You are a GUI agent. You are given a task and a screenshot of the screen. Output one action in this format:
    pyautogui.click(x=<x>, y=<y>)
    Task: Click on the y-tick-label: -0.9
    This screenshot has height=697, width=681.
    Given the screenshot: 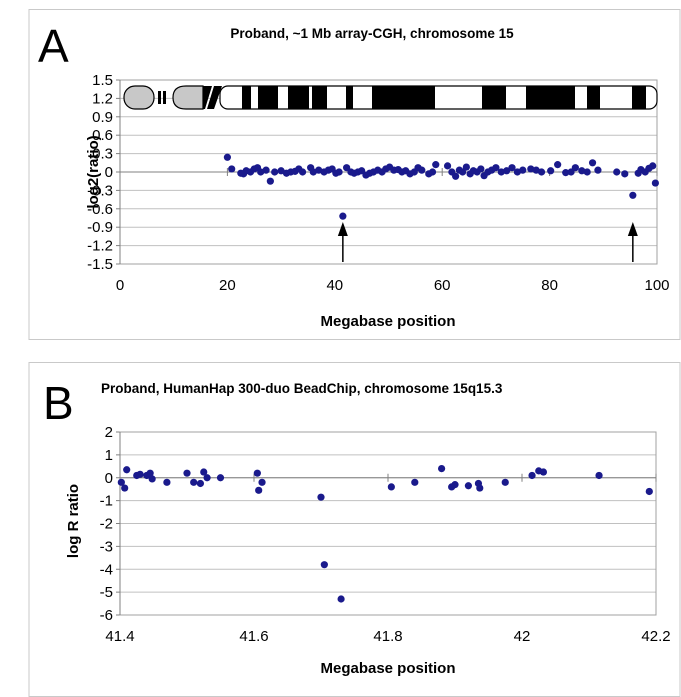 What is the action you would take?
    pyautogui.click(x=100, y=227)
    